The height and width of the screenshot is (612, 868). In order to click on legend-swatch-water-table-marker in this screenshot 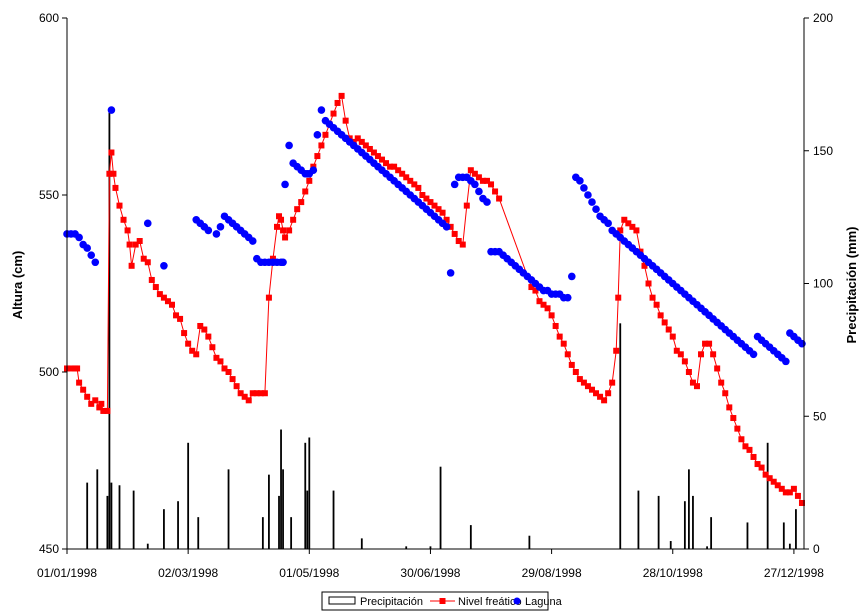, I will do `click(442, 601)`.